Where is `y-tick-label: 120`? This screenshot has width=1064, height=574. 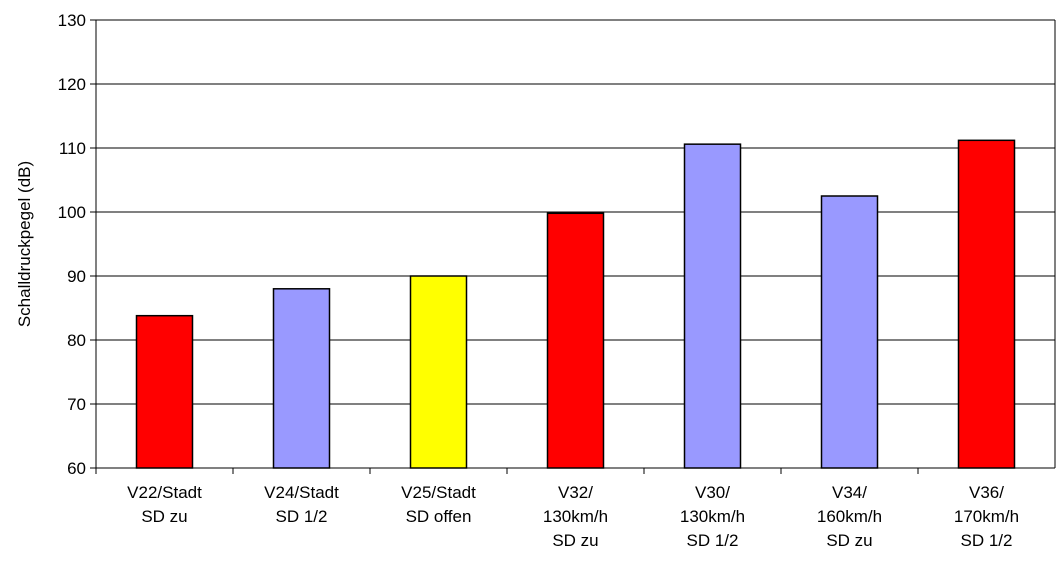 y-tick-label: 120 is located at coordinates (72, 84).